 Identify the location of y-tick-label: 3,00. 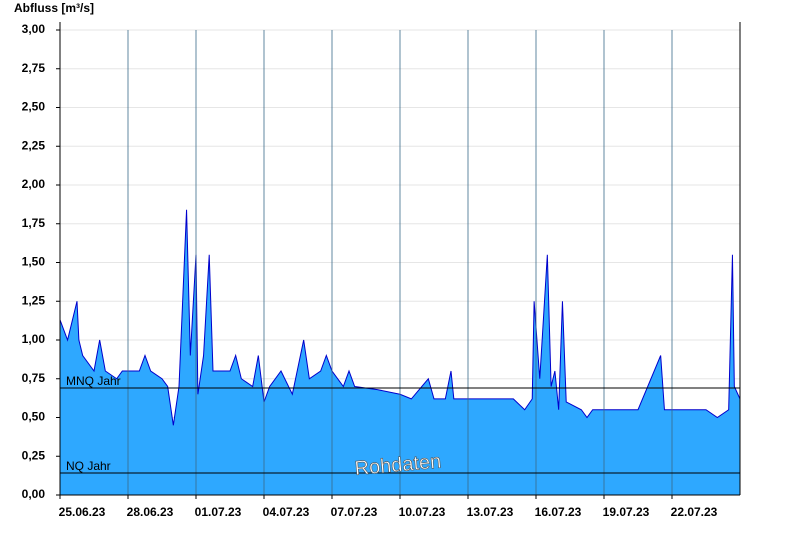
(34, 29).